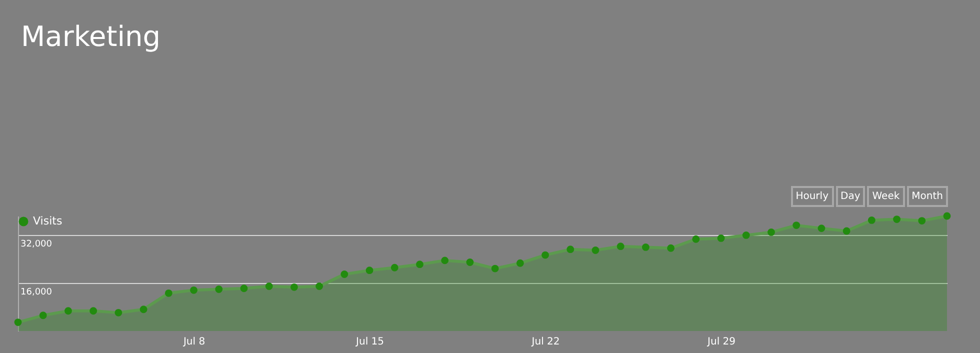 This screenshot has height=353, width=980. What do you see at coordinates (886, 196) in the screenshot?
I see `button: Week` at bounding box center [886, 196].